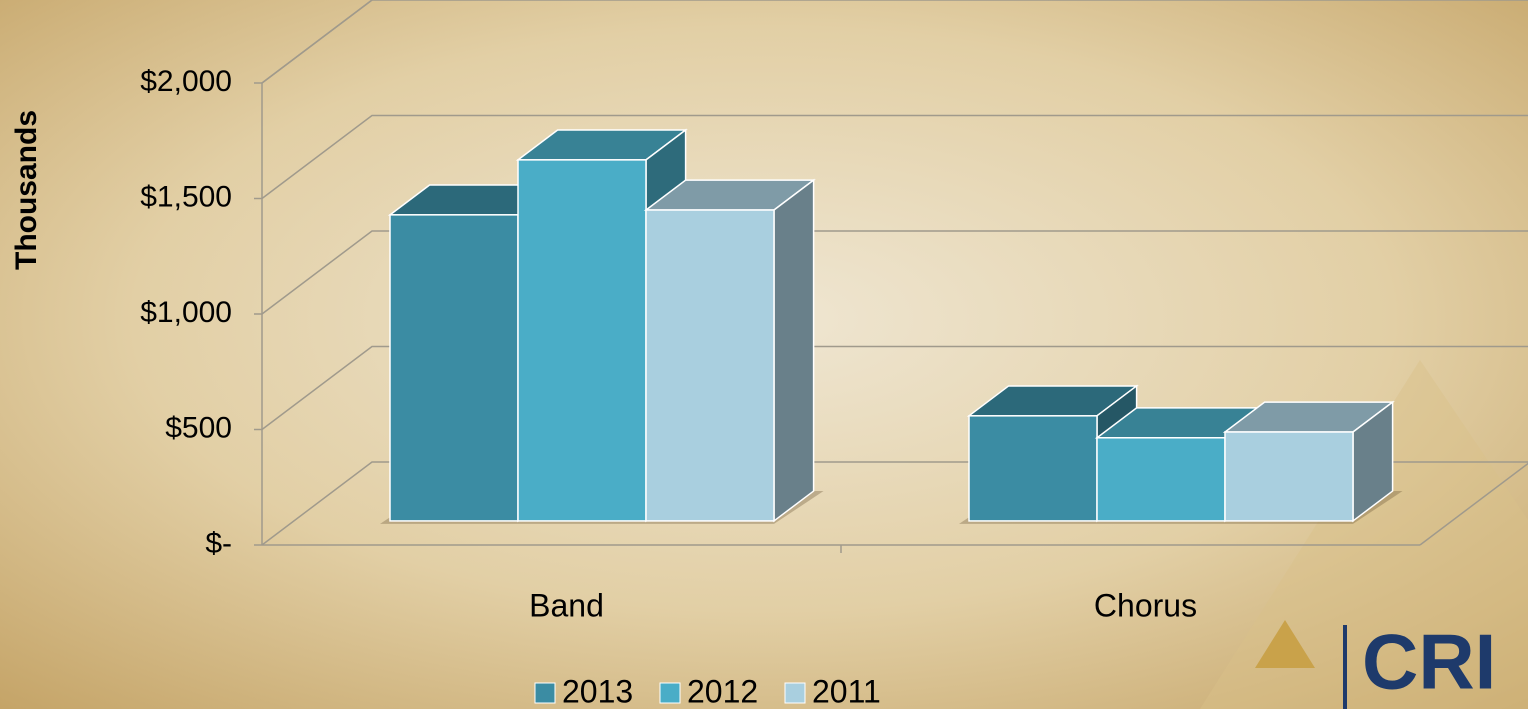  Describe the element at coordinates (1473, 504) in the screenshot. I see `floor-right` at that location.